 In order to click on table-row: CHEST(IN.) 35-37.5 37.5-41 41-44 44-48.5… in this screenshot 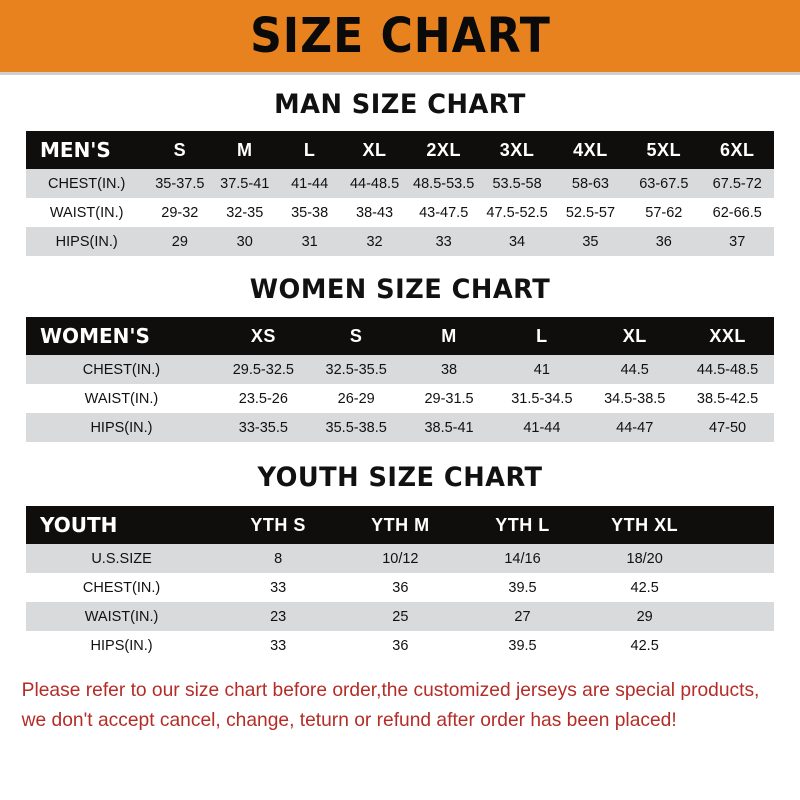, I will do `click(400, 183)`.